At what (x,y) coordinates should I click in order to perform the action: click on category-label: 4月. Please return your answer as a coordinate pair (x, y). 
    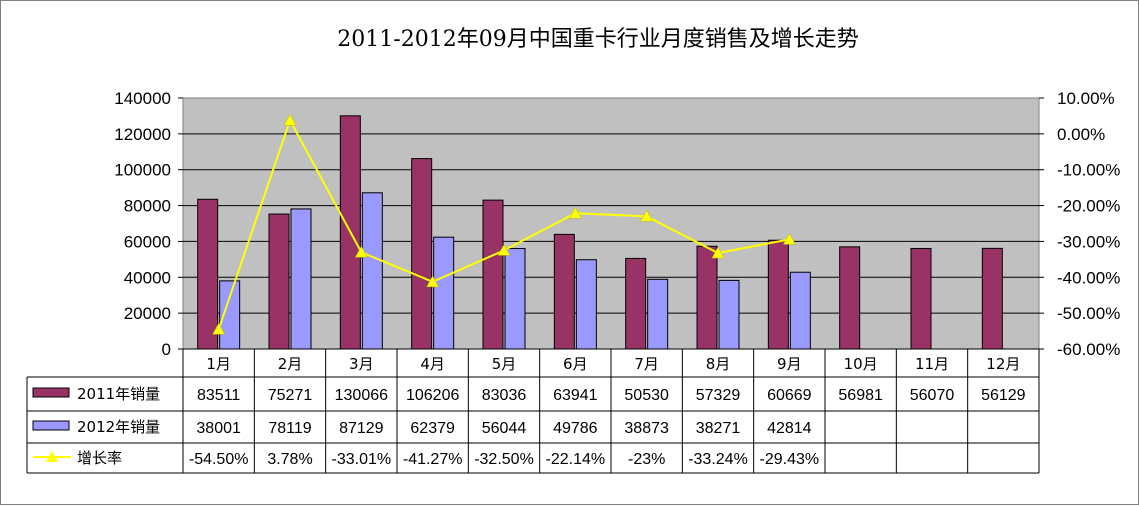
    Looking at the image, I should click on (432, 364).